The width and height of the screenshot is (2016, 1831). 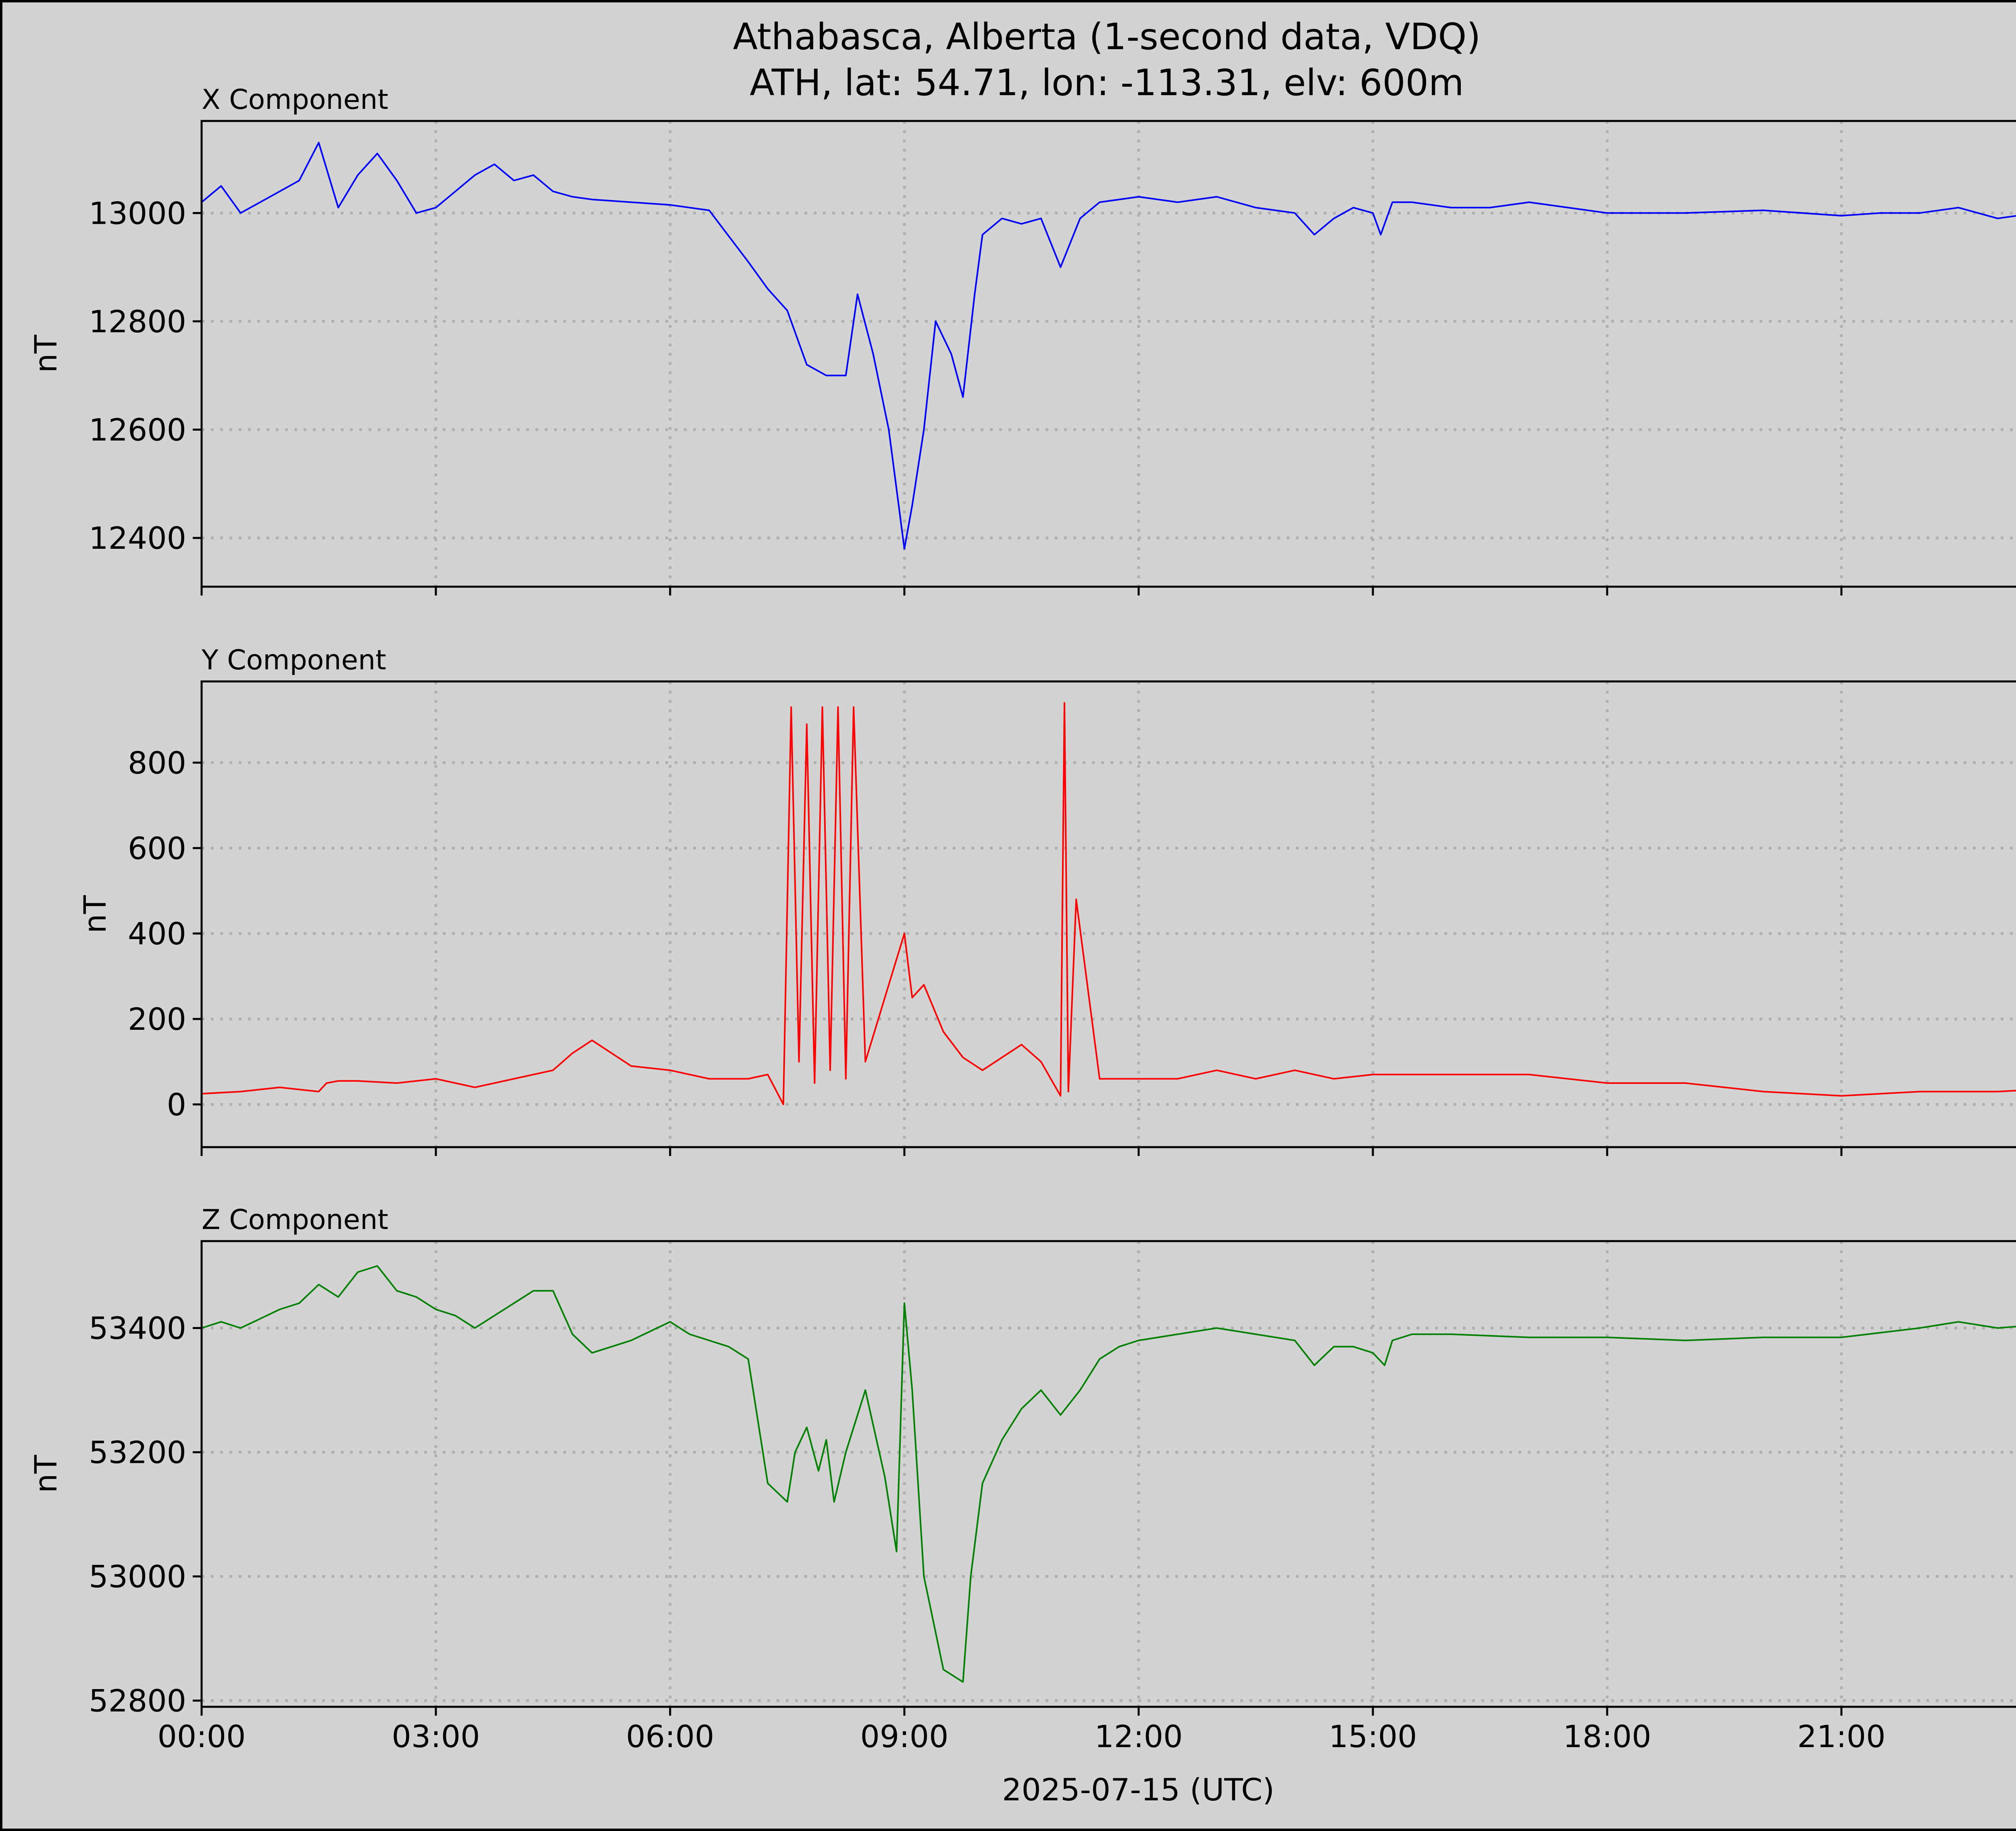 I want to click on y-tick-label: 200, so click(x=157, y=1019).